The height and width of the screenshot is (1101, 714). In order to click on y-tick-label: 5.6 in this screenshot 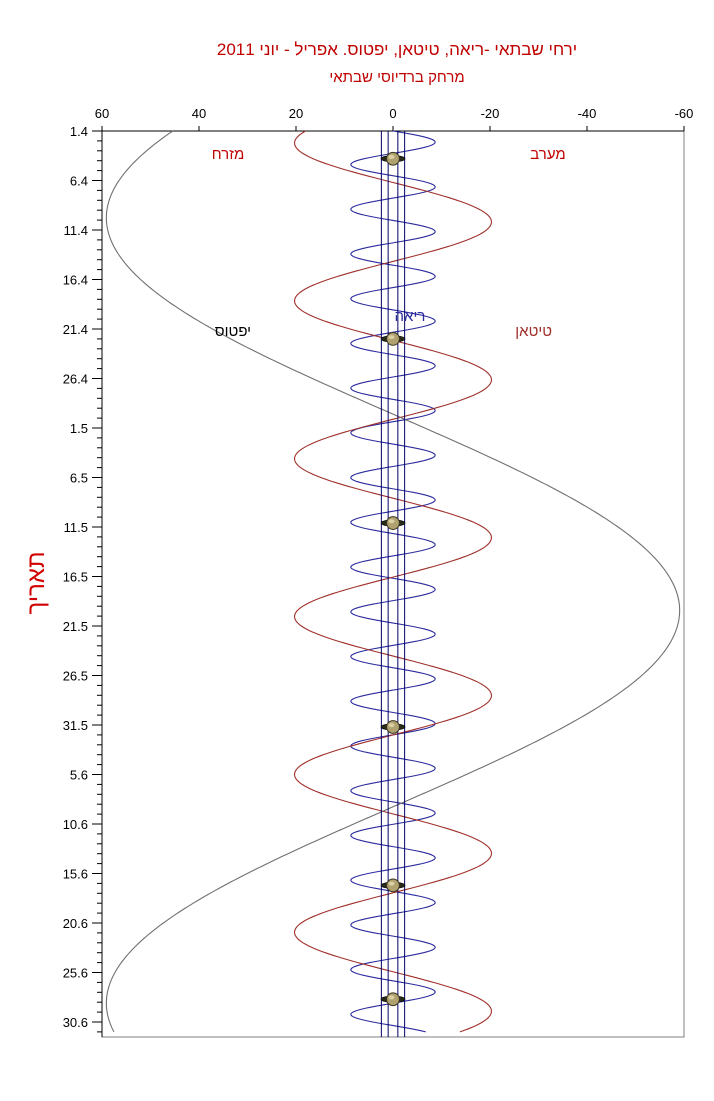, I will do `click(79, 775)`.